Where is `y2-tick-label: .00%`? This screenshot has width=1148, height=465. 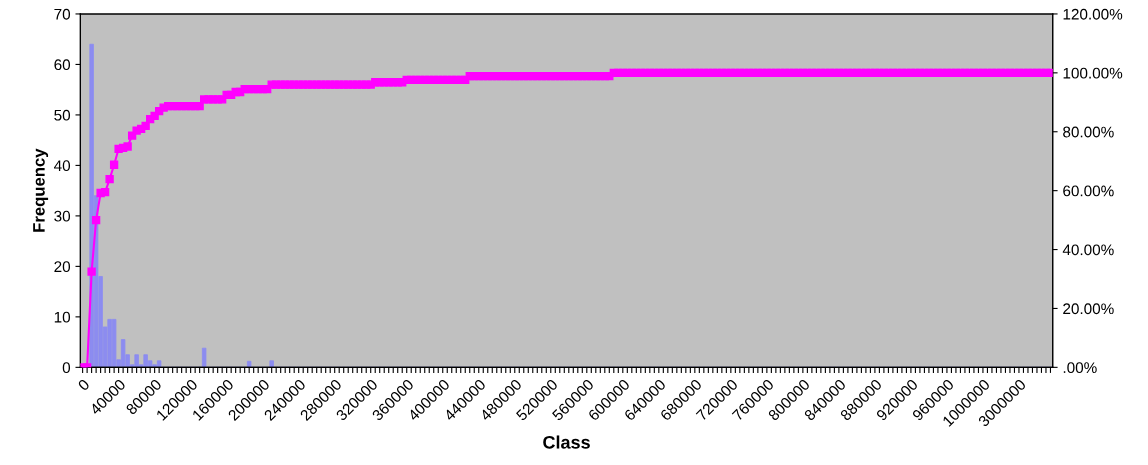
y2-tick-label: .00% is located at coordinates (1080, 368).